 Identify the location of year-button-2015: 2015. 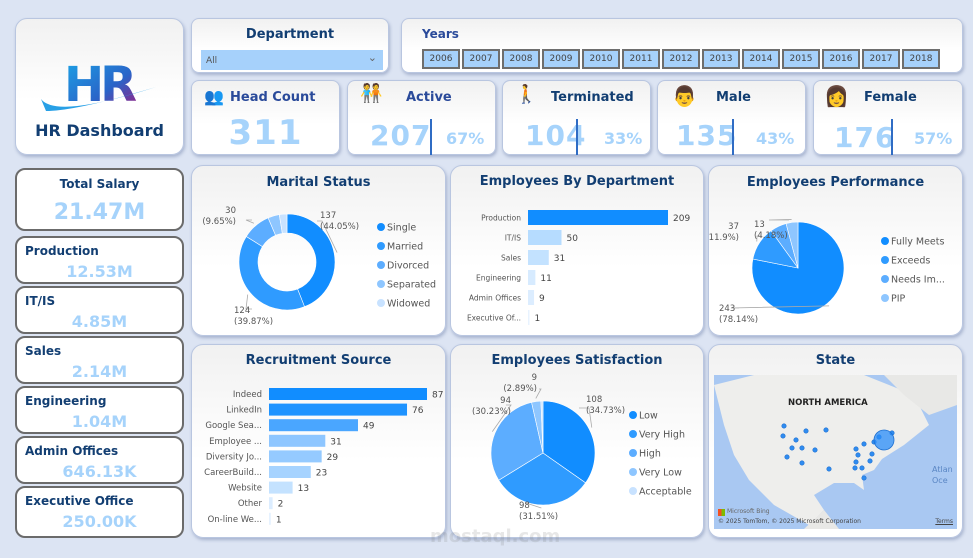
(801, 59).